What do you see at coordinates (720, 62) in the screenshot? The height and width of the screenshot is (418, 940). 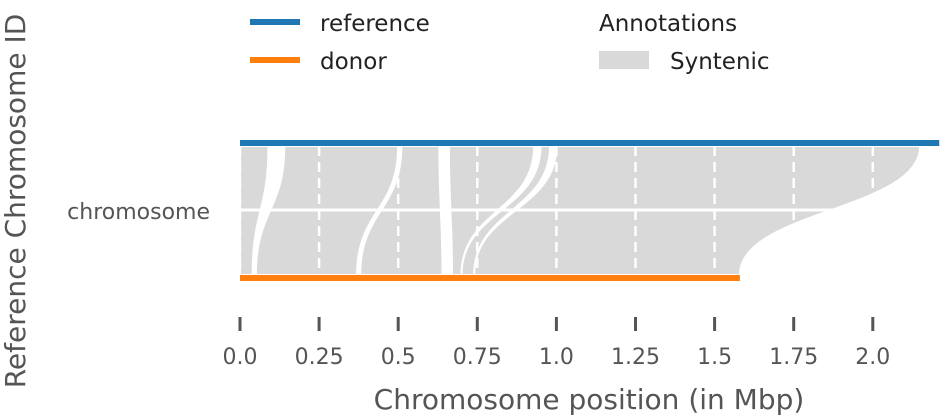 I see `legend-label-syntenic: Syntenic` at bounding box center [720, 62].